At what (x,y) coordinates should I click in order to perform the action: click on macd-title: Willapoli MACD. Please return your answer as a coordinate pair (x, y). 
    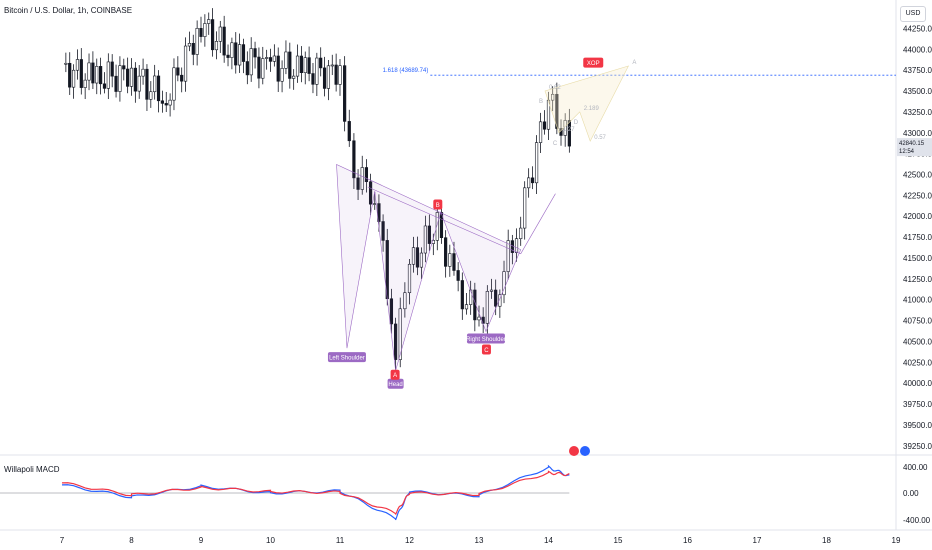
    Looking at the image, I should click on (32, 469).